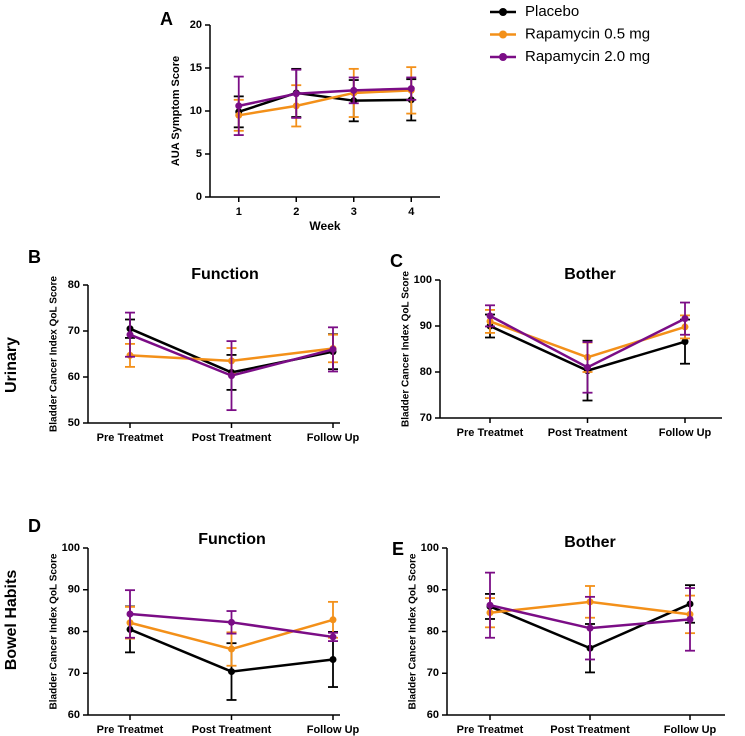  What do you see at coordinates (239, 212) in the screenshot?
I see `x-tick-label: 1` at bounding box center [239, 212].